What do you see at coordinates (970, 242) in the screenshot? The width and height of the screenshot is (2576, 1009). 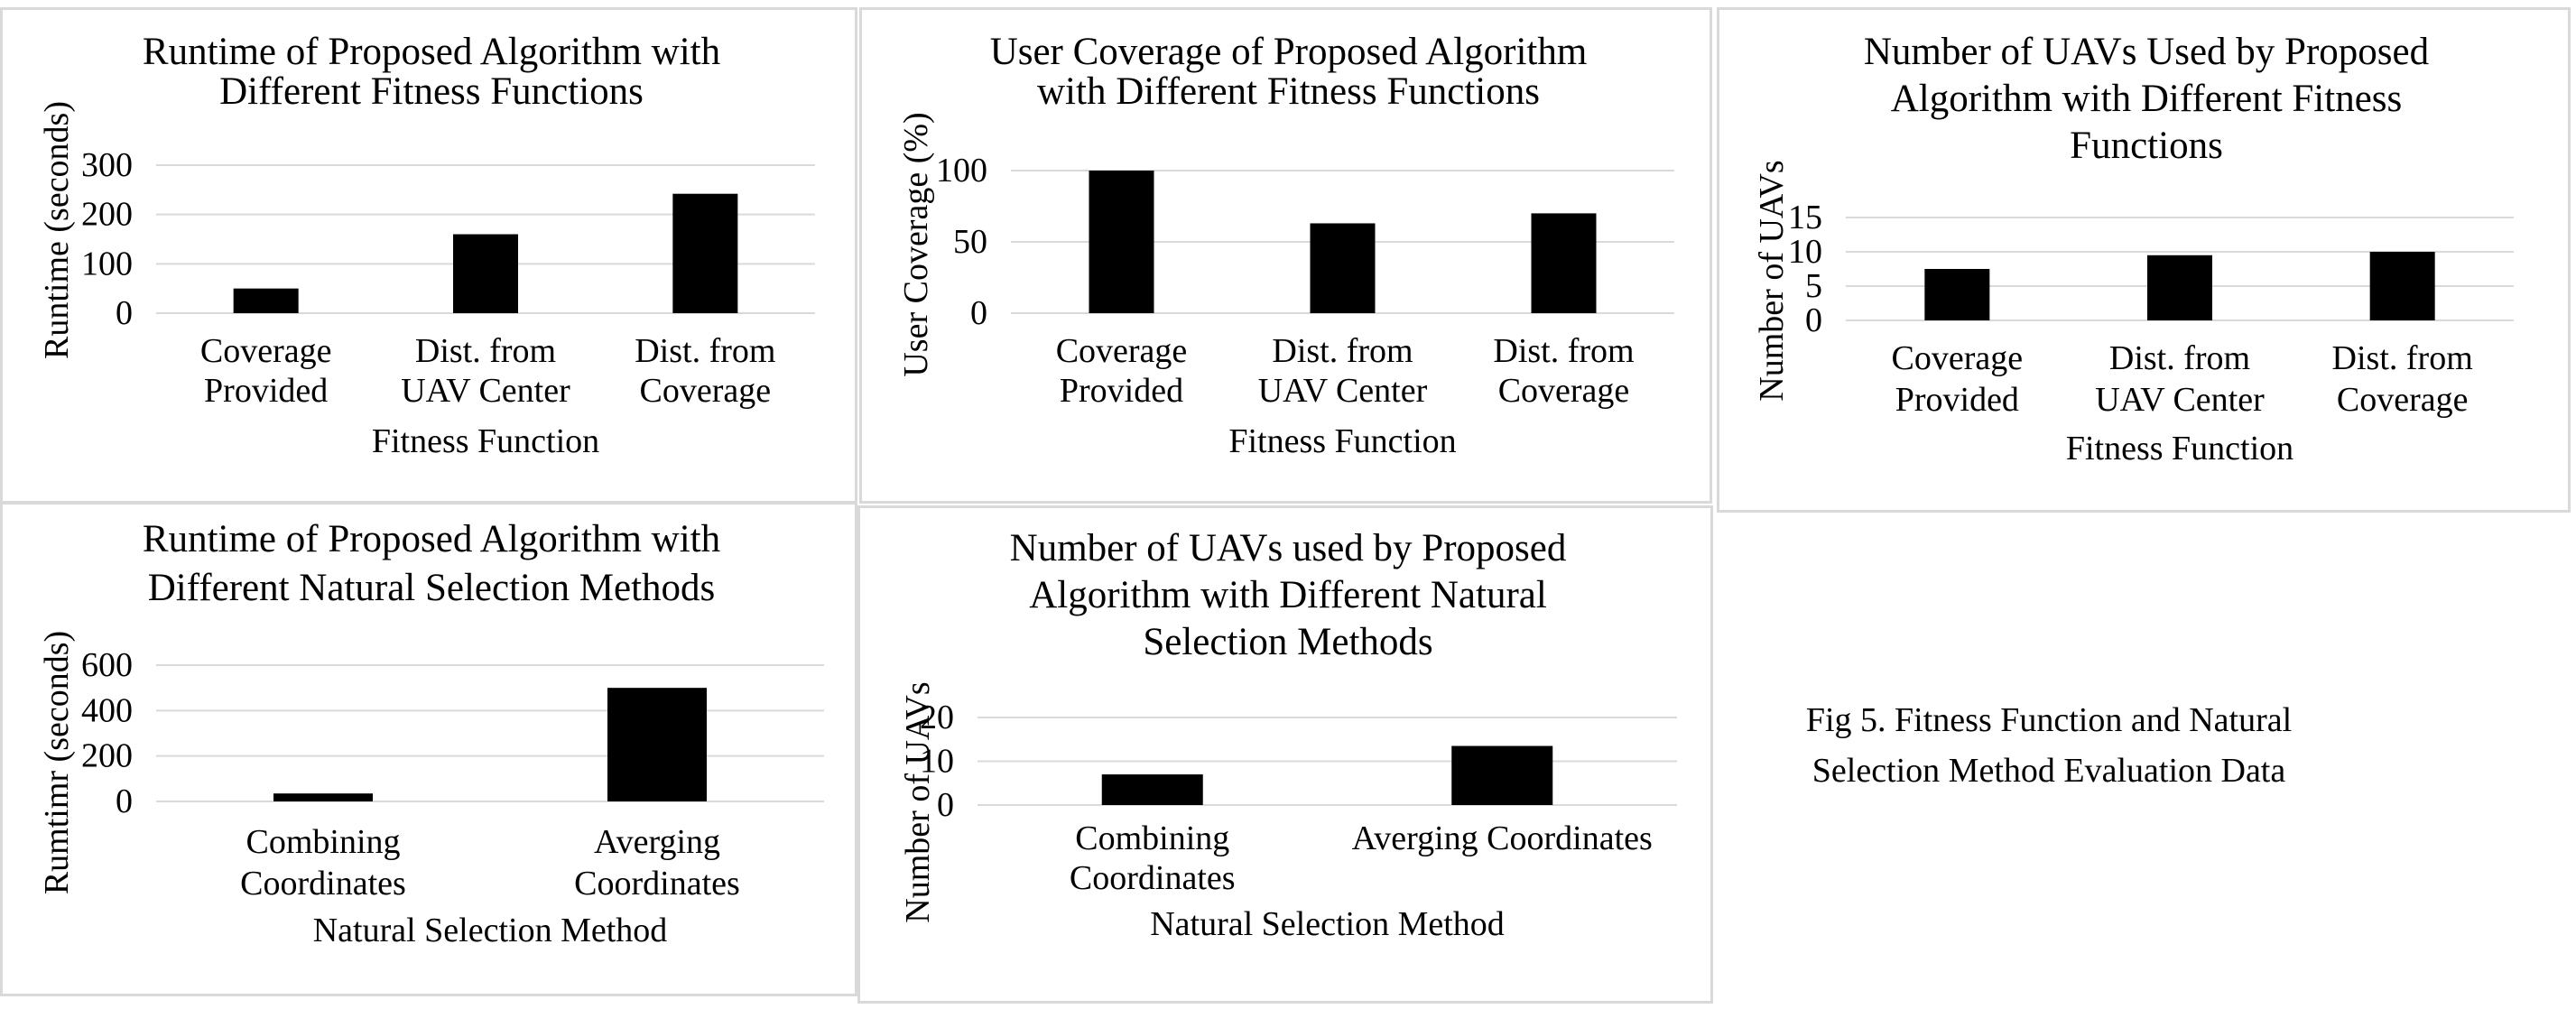 I see `y-tick-label: 50` at bounding box center [970, 242].